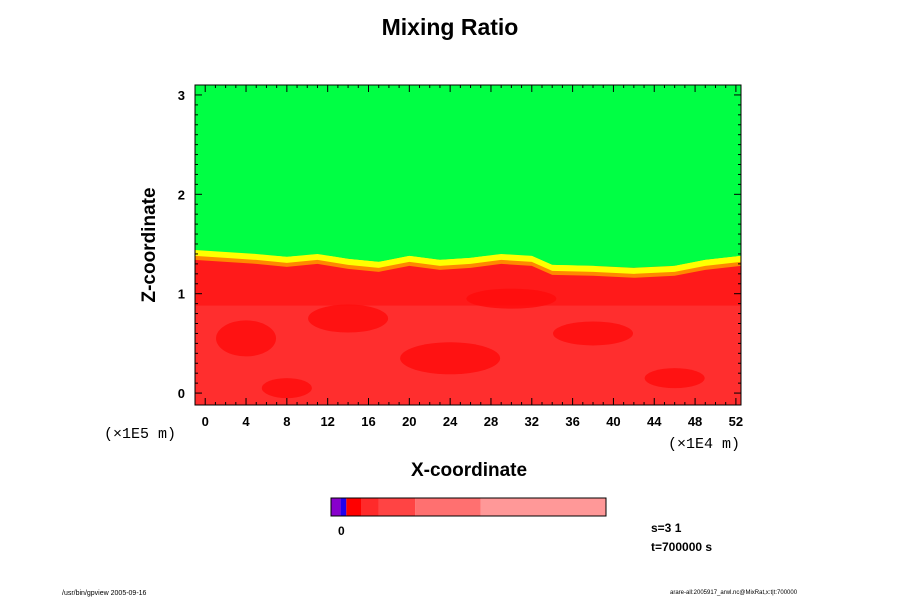 The height and width of the screenshot is (600, 900). I want to click on x-scale-note: (×1E4 m), so click(704, 444).